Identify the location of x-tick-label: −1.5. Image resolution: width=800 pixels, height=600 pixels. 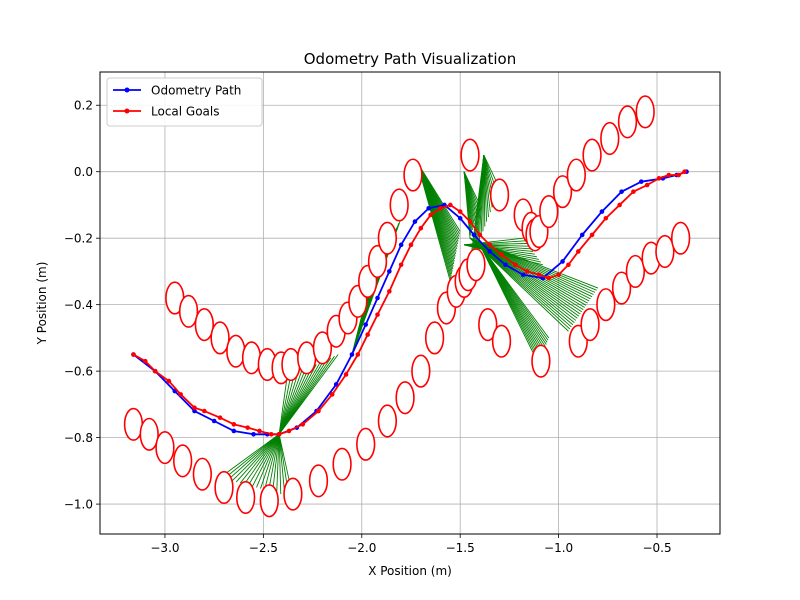
(460, 548).